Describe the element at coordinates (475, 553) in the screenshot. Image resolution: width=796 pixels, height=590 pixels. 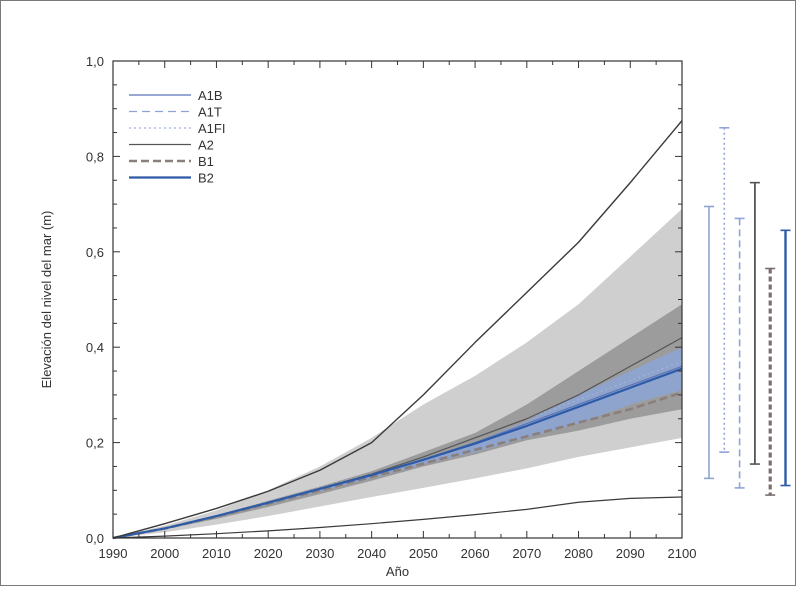
I see `x-tick-label: 2060` at that location.